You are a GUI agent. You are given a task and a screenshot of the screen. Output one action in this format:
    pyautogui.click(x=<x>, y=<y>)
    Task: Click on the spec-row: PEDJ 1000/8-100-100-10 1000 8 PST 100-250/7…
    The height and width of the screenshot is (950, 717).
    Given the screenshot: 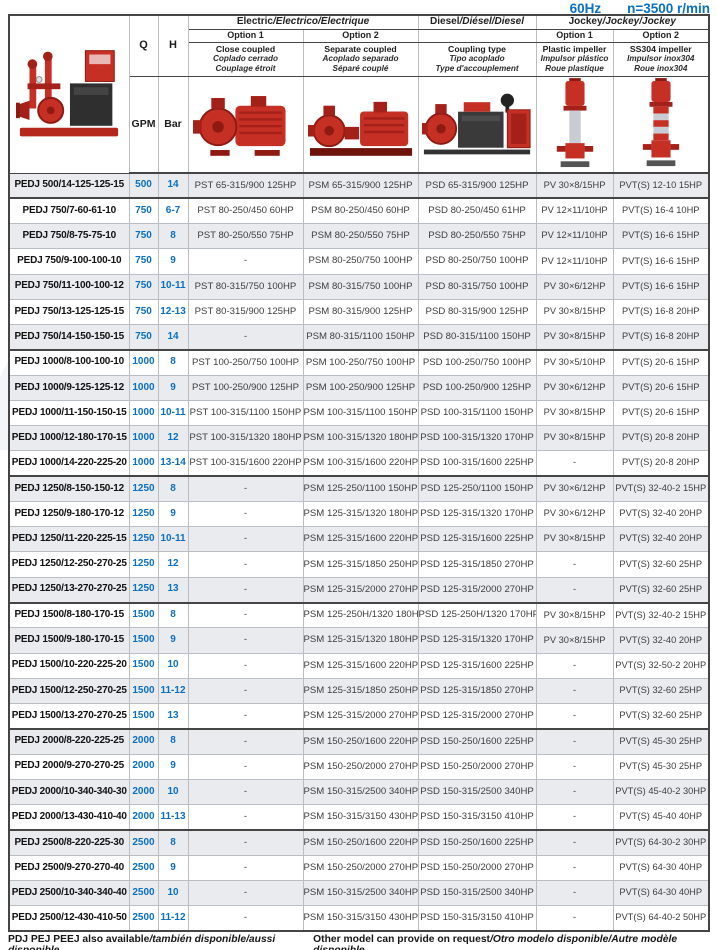 What is the action you would take?
    pyautogui.click(x=359, y=362)
    